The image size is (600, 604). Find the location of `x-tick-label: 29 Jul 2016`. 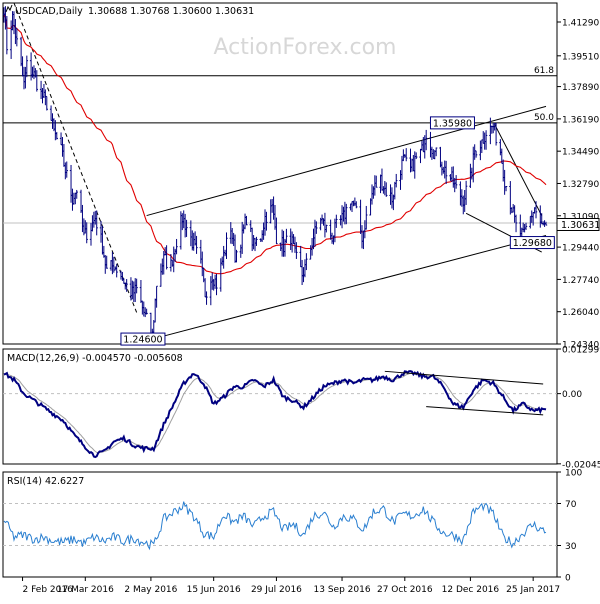

x-tick-label: 29 Jul 2016 is located at coordinates (276, 590).